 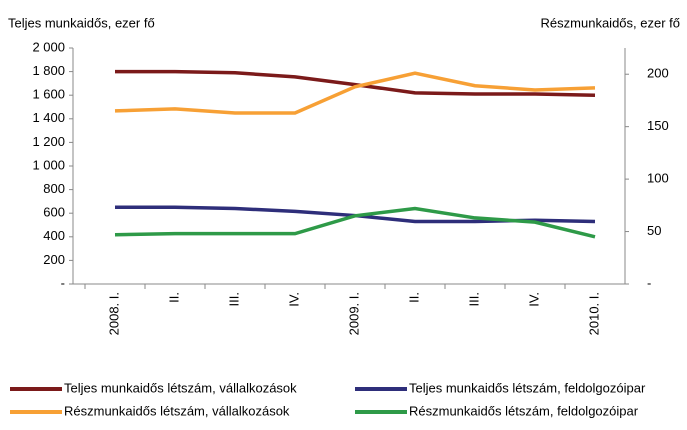 I want to click on legend-label: Teljes munkaidős létszám, feldolgozóipar, so click(x=527, y=387).